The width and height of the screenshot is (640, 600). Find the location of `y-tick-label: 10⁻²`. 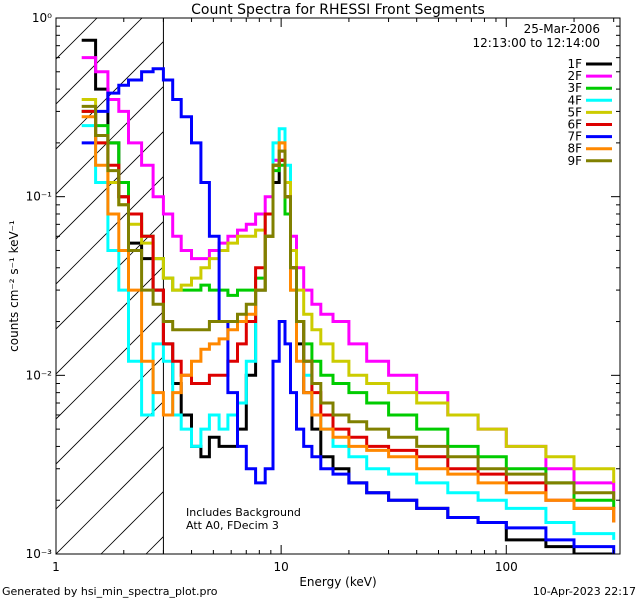

y-tick-label: 10⁻² is located at coordinates (39, 375).